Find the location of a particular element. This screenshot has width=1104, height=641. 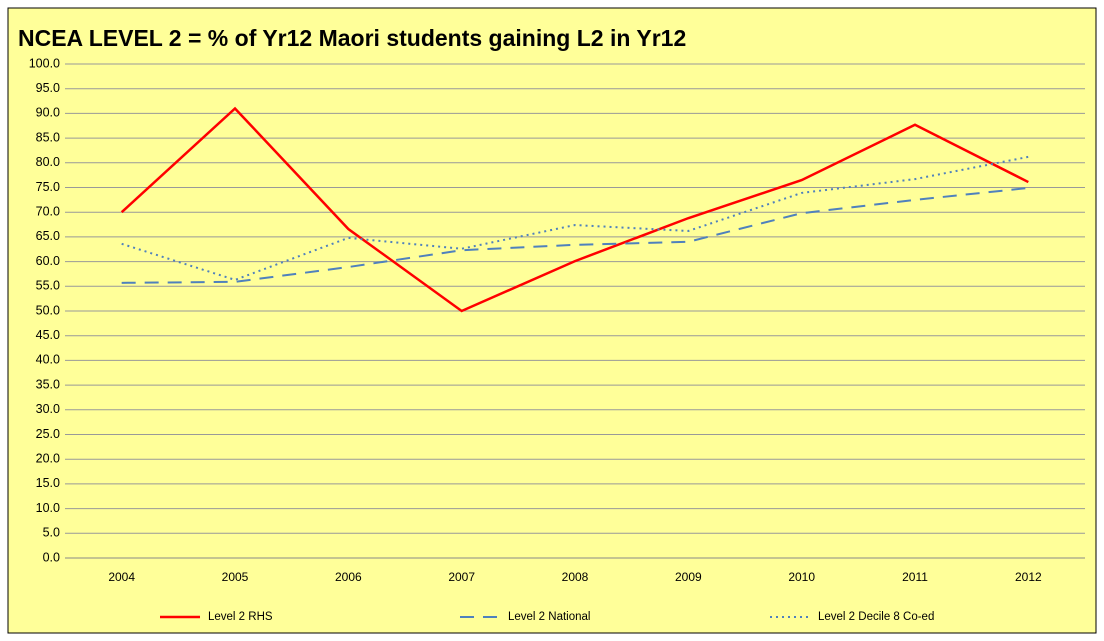

x-tick-label: 2007 is located at coordinates (461, 577).